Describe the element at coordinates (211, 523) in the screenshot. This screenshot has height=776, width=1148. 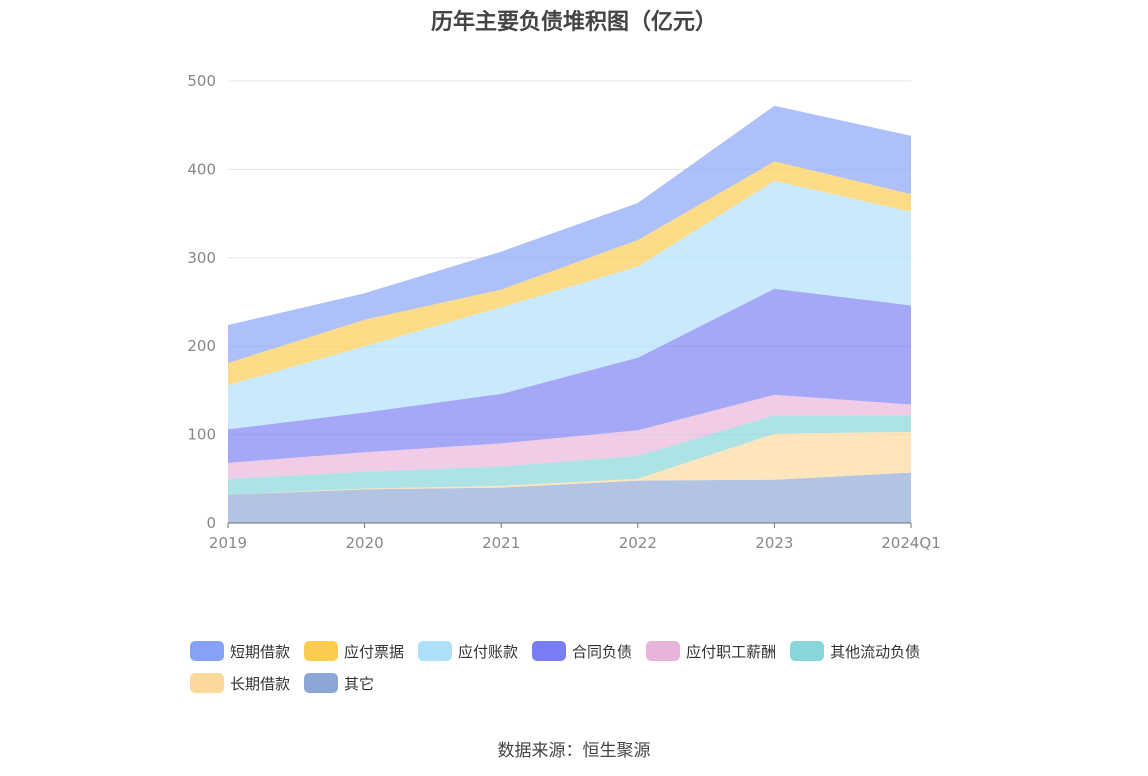
I see `y-tick-label: 0` at that location.